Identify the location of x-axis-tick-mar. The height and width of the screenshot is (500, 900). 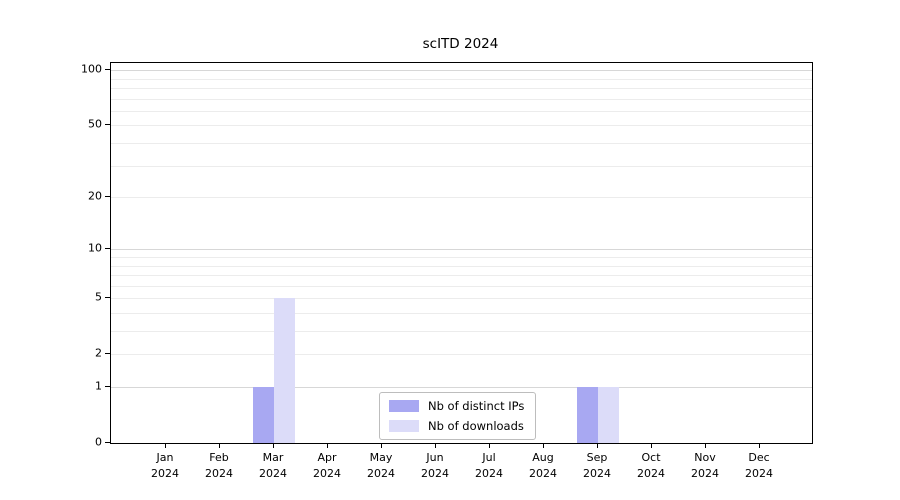
(273, 445).